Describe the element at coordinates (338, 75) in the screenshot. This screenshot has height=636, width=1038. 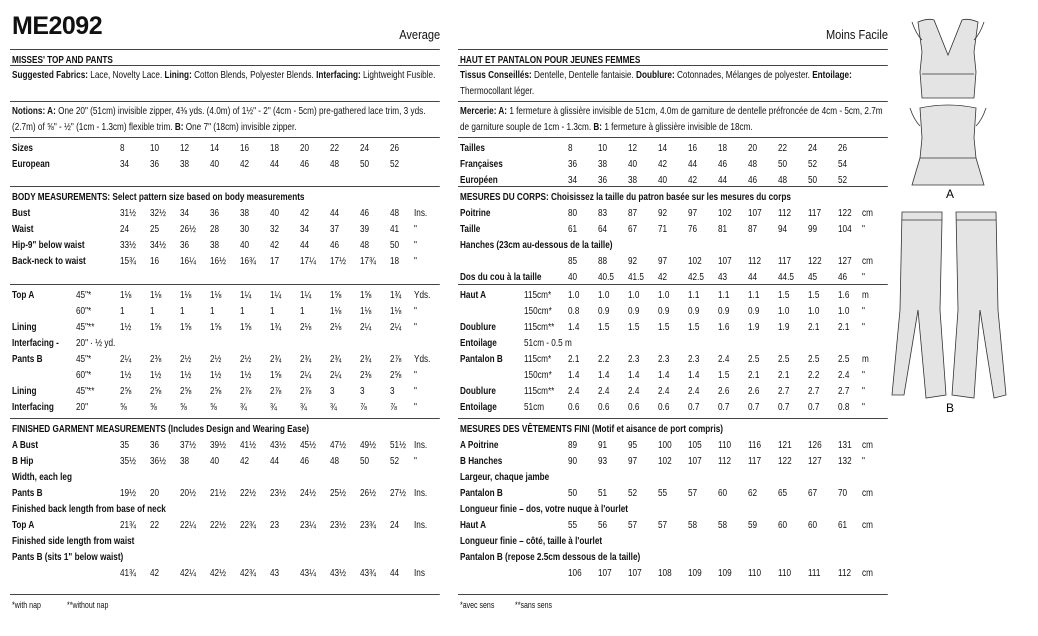
I see `bold-text: Interfacing:` at that location.